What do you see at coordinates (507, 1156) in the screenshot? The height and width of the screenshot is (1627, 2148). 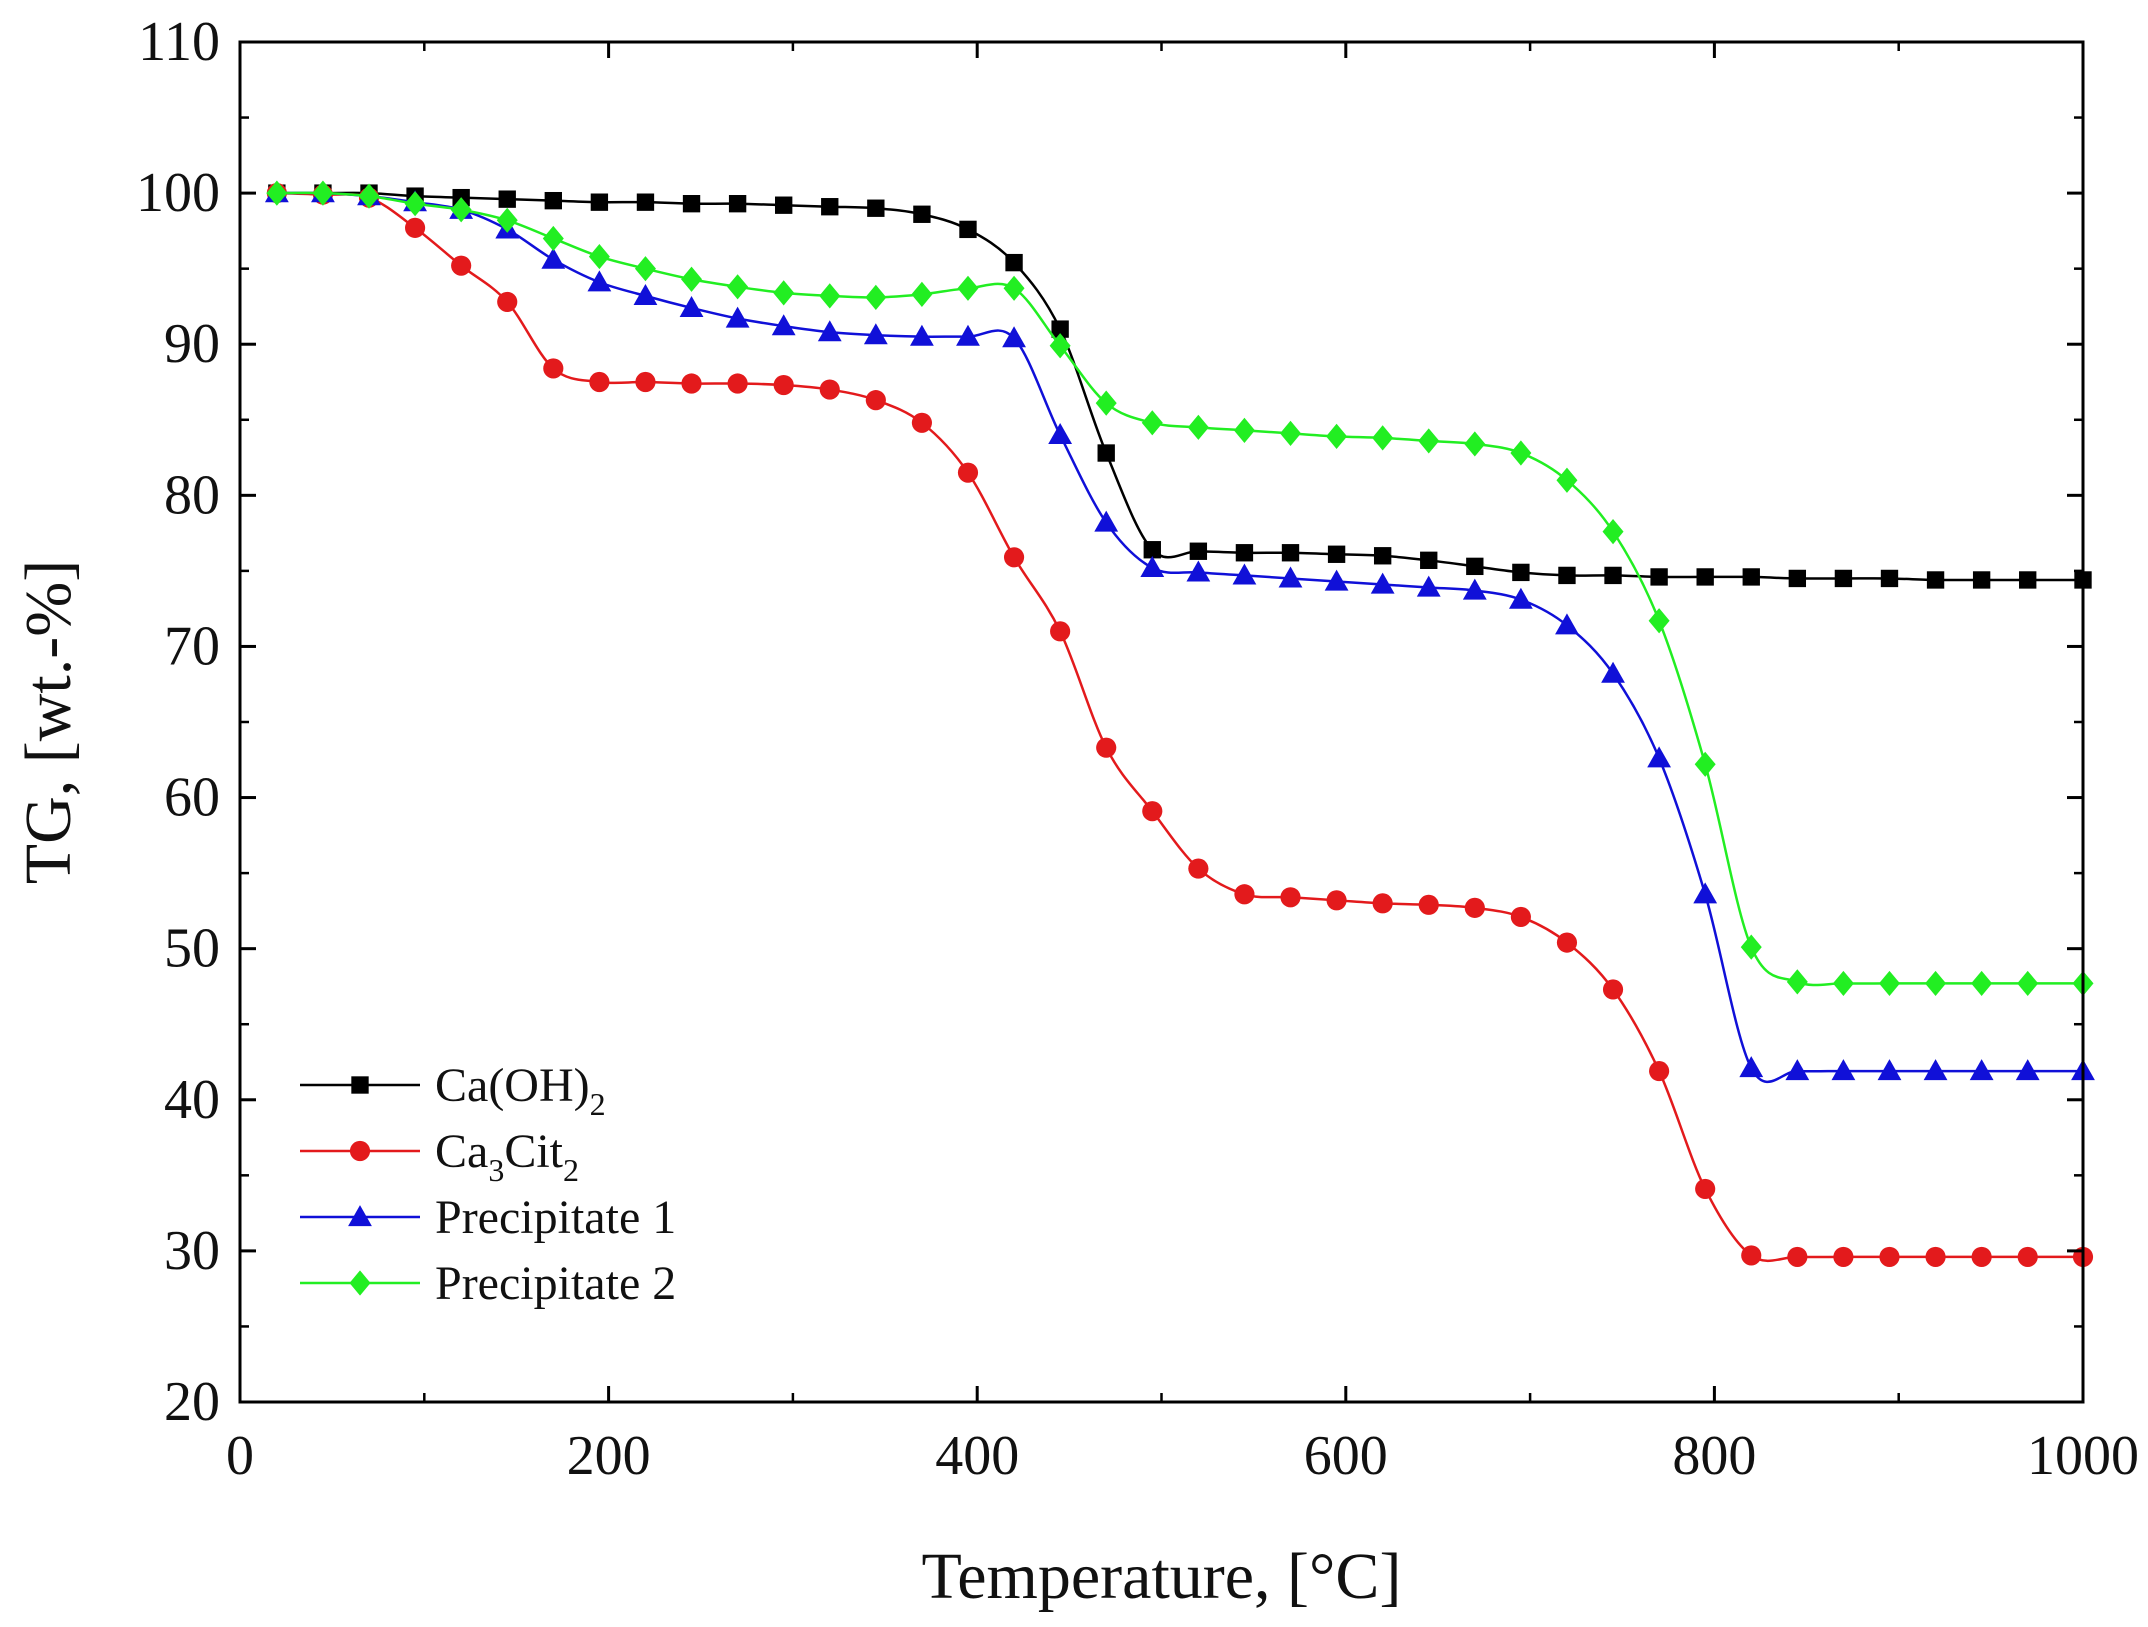 I see `legend-label: Ca3Cit2` at bounding box center [507, 1156].